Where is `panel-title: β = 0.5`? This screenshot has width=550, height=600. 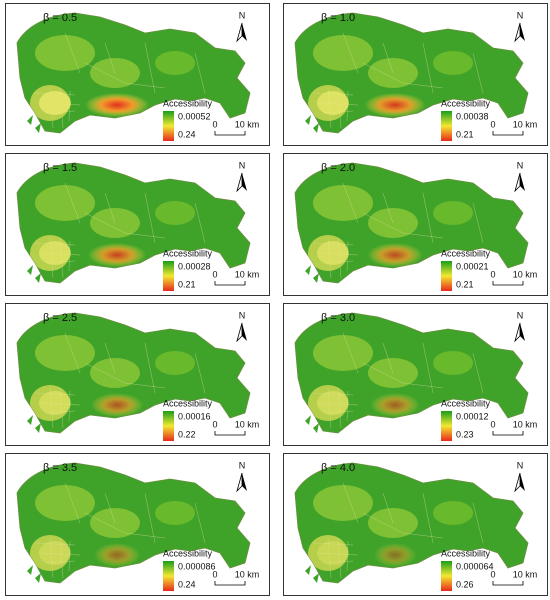 panel-title: β = 0.5 is located at coordinates (60, 18).